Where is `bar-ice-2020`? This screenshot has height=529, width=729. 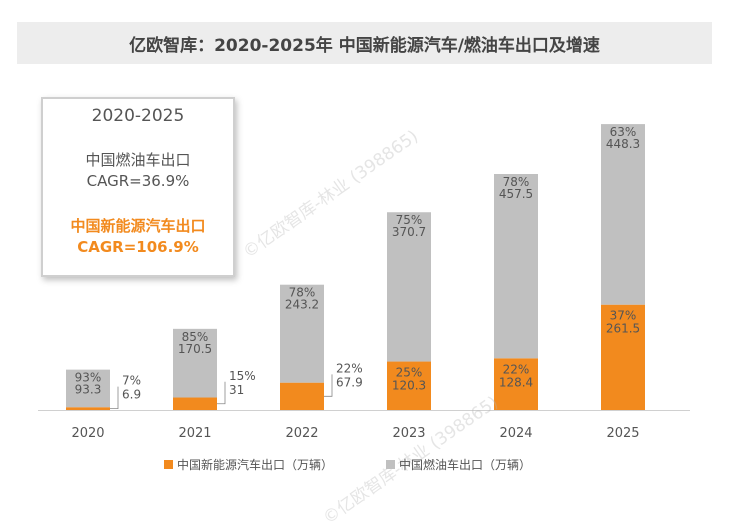 bar-ice-2020 is located at coordinates (88, 388).